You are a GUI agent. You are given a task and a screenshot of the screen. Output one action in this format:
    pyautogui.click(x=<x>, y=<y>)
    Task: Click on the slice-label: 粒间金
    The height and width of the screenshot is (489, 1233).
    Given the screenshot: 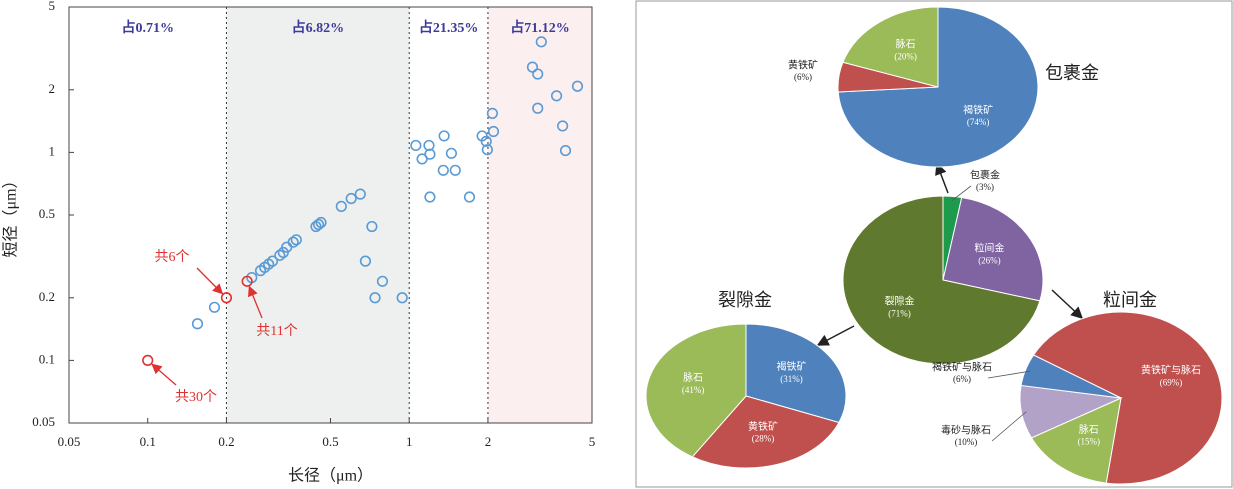 What is the action you would take?
    pyautogui.click(x=989, y=248)
    